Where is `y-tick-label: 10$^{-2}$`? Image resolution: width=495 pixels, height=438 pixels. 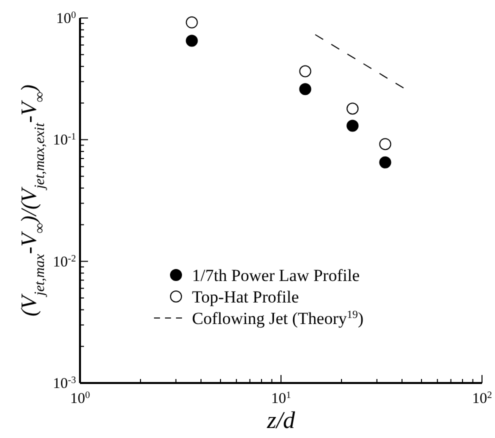
y-tick-label: 10$^{-2}$ is located at coordinates (64, 261).